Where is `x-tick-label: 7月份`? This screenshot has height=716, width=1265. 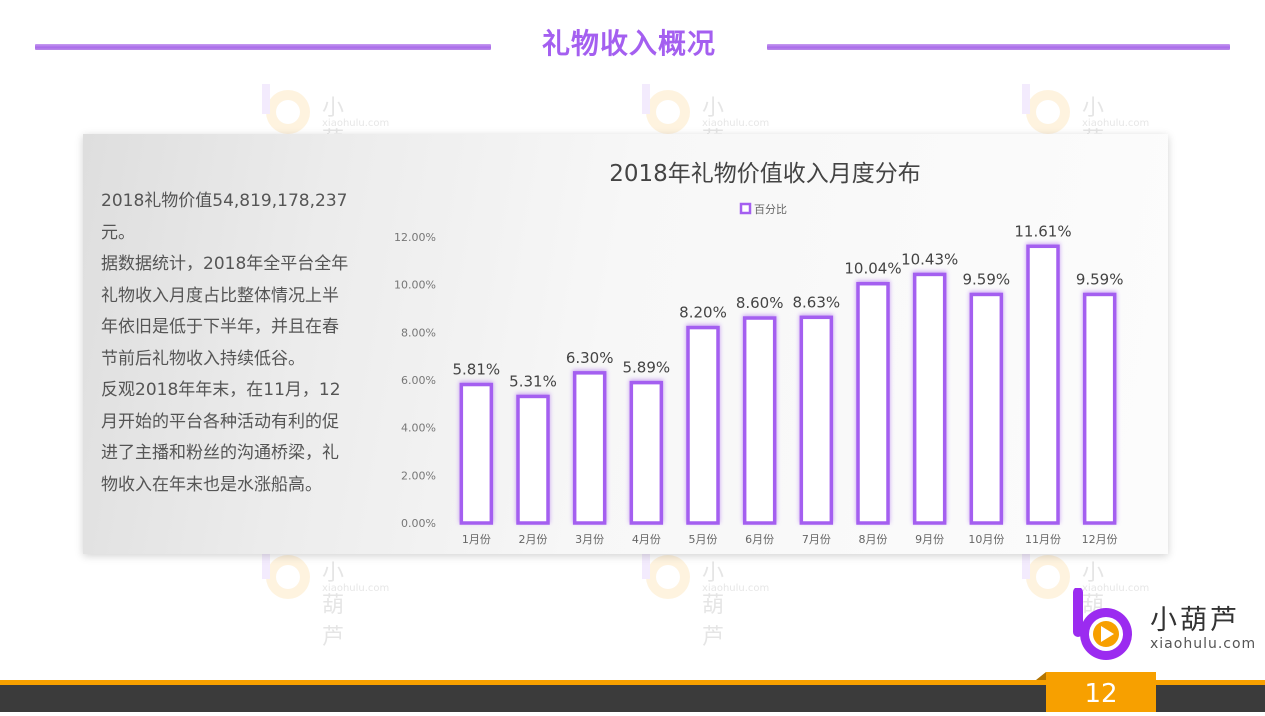
x-tick-label: 7月份 is located at coordinates (816, 539).